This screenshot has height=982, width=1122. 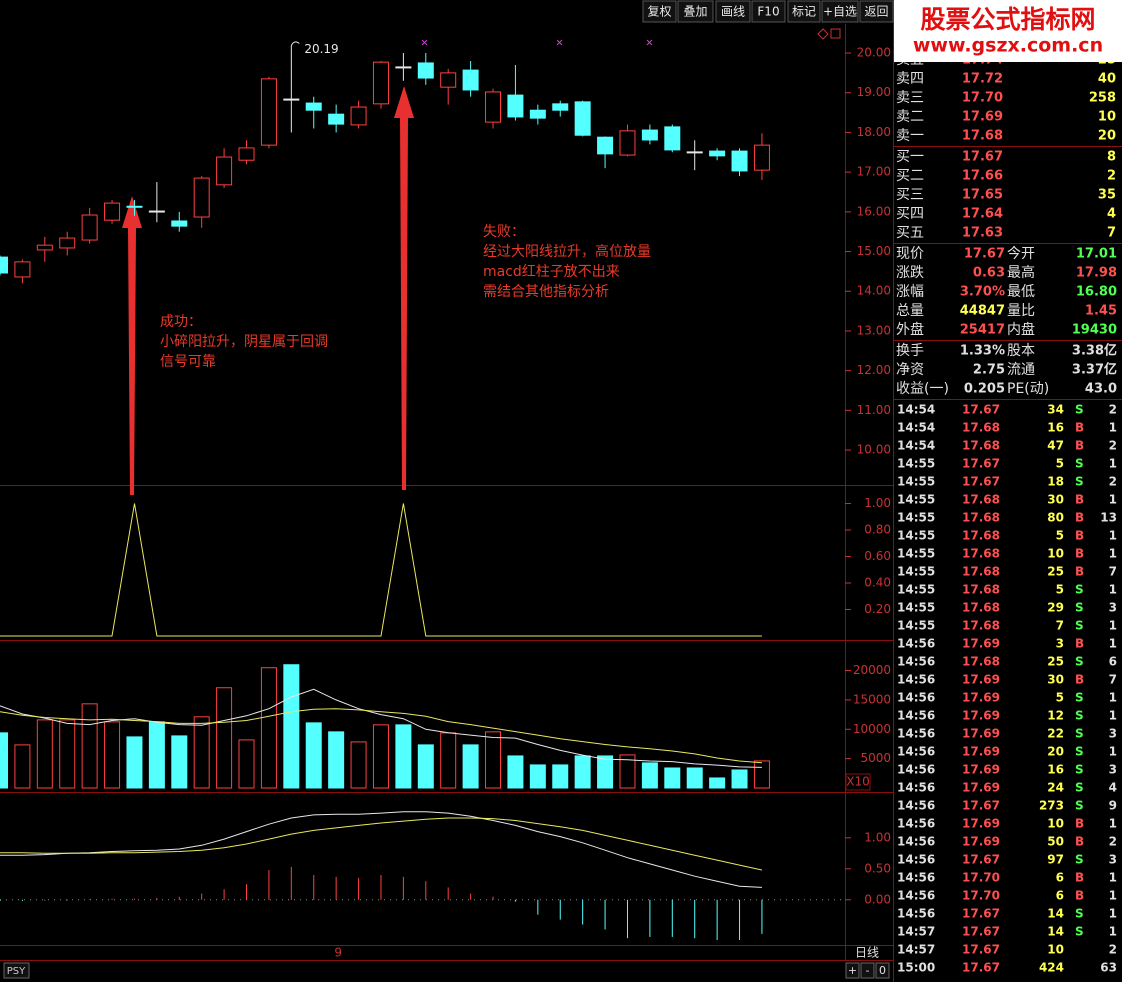 I want to click on toolbar-label: 叠加, so click(x=695, y=12).